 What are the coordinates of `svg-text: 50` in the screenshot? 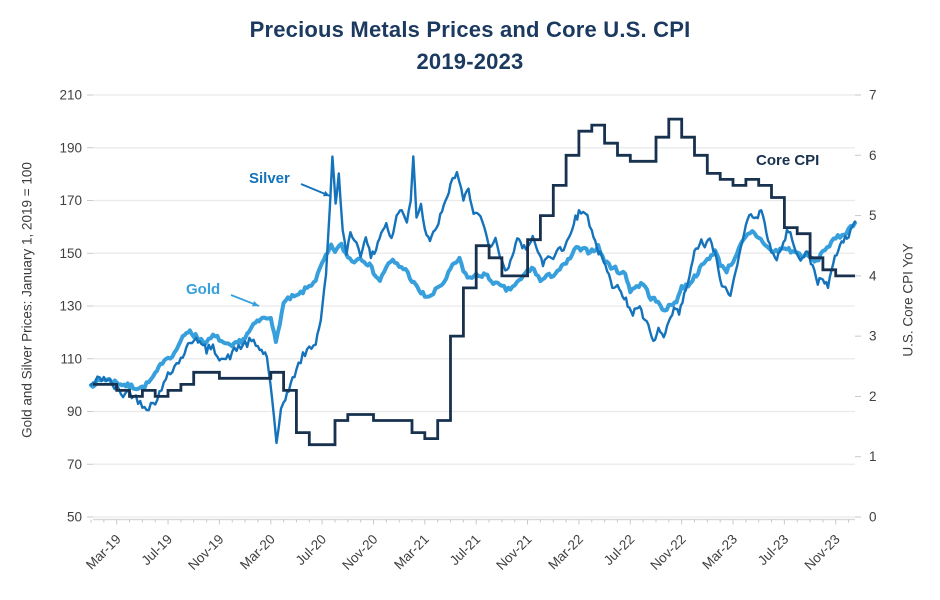 It's located at (74, 517).